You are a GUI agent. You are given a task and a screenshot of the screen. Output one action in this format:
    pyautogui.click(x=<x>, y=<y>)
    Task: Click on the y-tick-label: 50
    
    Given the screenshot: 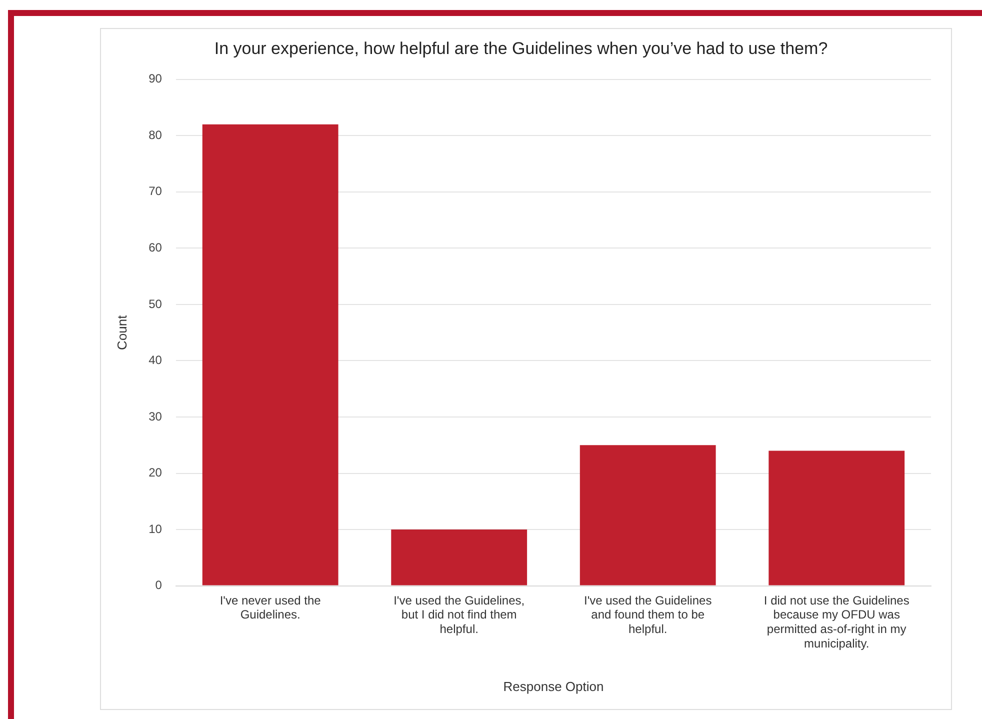 What is the action you would take?
    pyautogui.click(x=155, y=303)
    